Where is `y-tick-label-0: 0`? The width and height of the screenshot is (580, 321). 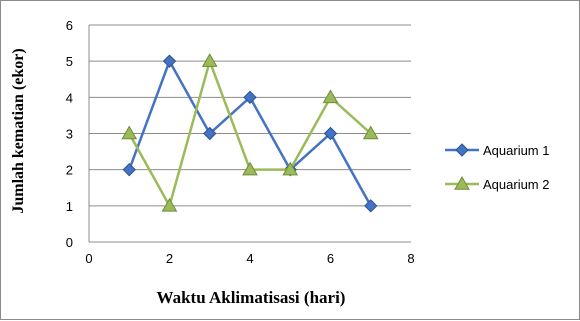 y-tick-label-0: 0 is located at coordinates (69, 242).